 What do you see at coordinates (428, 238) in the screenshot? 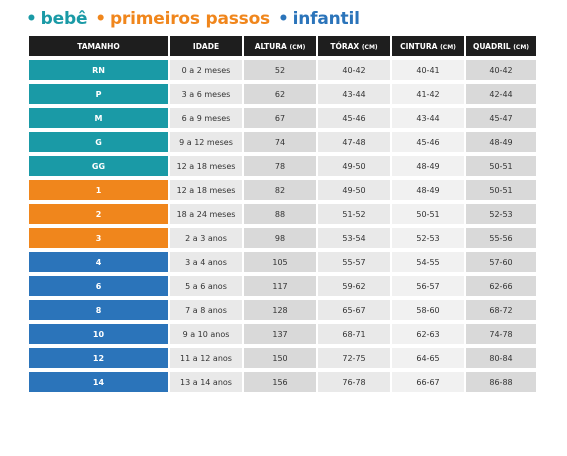
I see `cintura-cell: 52-53` at bounding box center [428, 238].